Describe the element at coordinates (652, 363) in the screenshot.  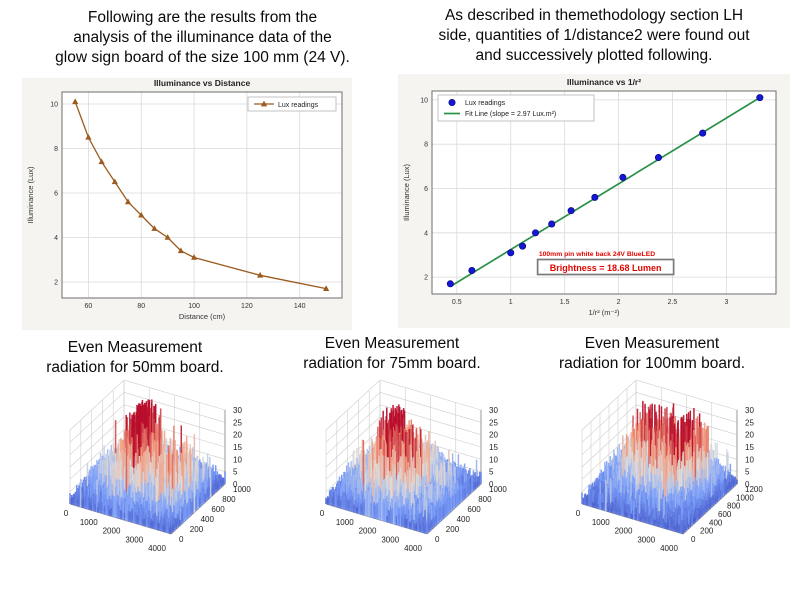
I see `caption-line: radiation for 100mm board.` at that location.